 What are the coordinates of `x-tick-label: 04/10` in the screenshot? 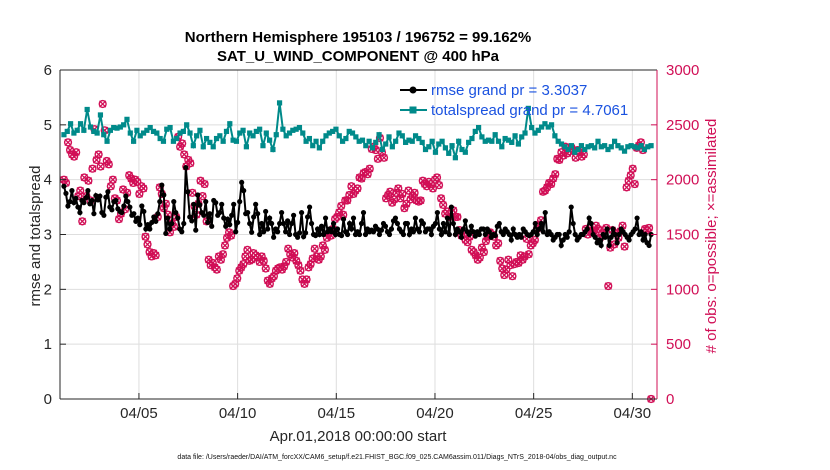 It's located at (238, 413).